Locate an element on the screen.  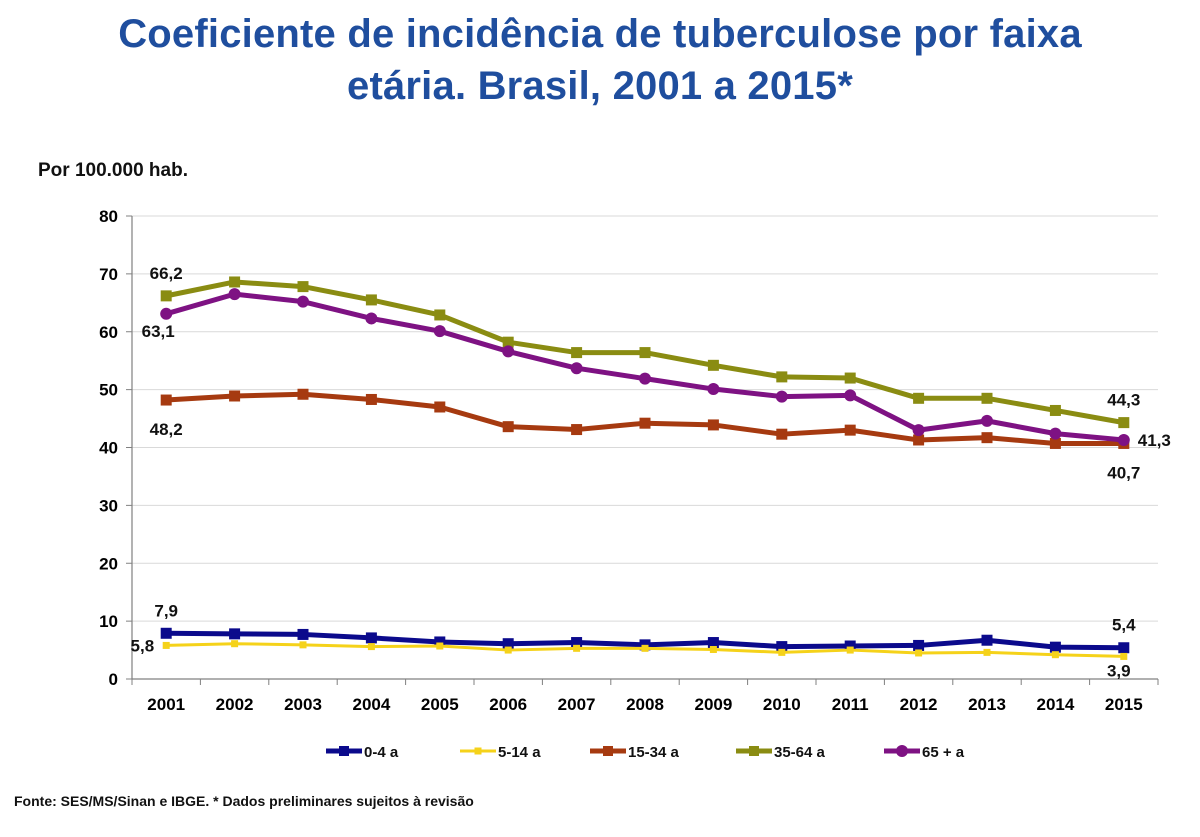
point-35-64-a-2007 is located at coordinates (577, 353).